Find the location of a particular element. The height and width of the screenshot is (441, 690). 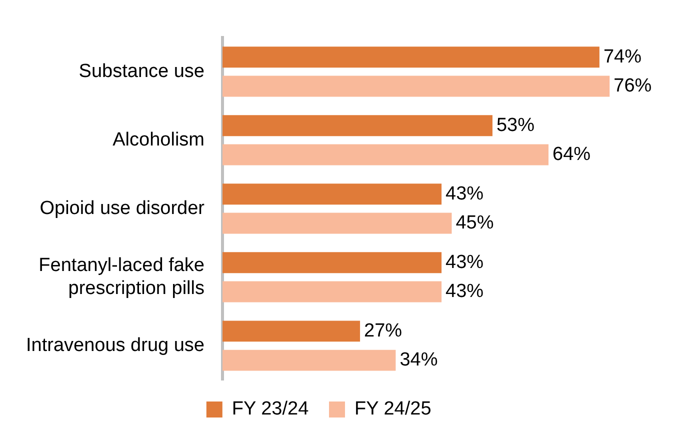

data-label: 34% is located at coordinates (419, 360).